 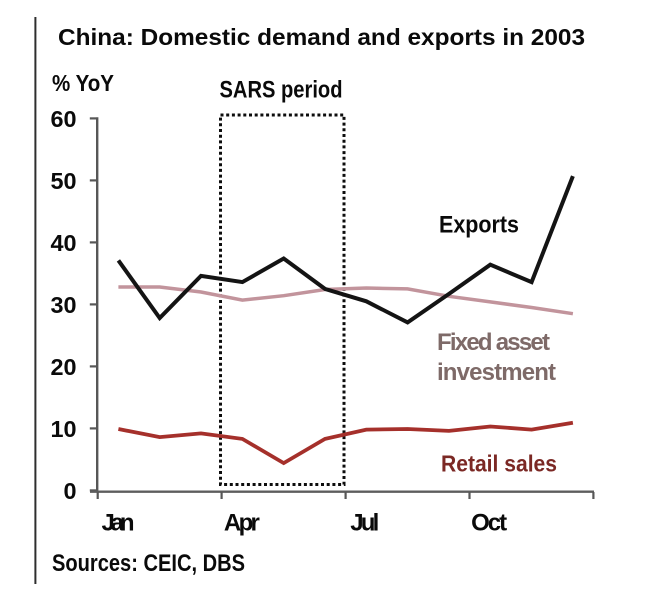 What do you see at coordinates (493, 342) in the screenshot?
I see `svg-text: Fixed asset` at bounding box center [493, 342].